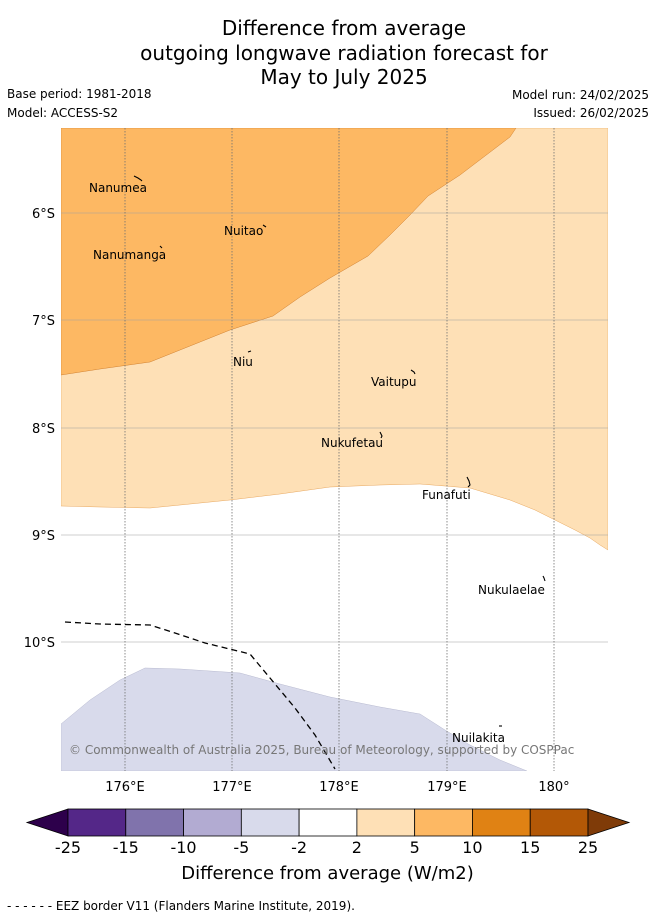  I want to click on lon-label-179e: 179°E, so click(447, 787).